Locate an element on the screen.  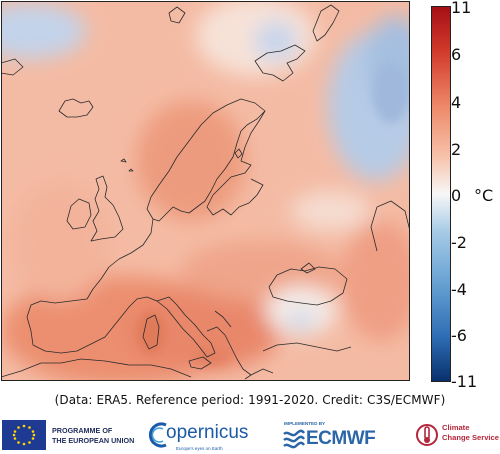
coastline-balkans is located at coordinates (229, 345).